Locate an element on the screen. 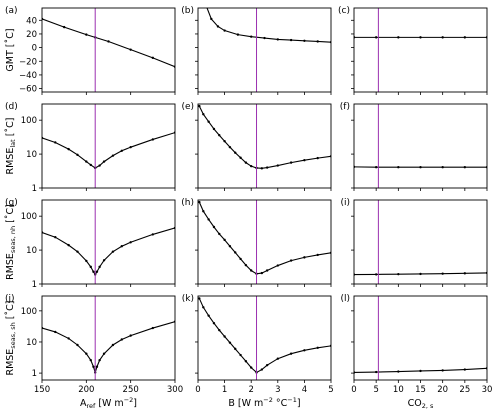 The height and width of the screenshot is (411, 500). panel-g: 1 10 100(g) is located at coordinates (90, 244).